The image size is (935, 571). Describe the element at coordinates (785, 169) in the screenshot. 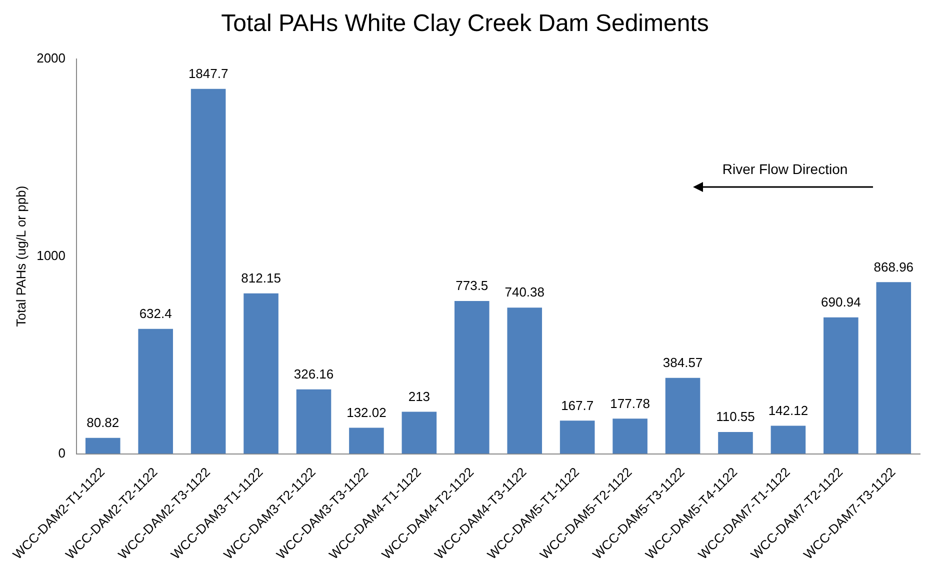

I see `annotation: River Flow Direction` at that location.